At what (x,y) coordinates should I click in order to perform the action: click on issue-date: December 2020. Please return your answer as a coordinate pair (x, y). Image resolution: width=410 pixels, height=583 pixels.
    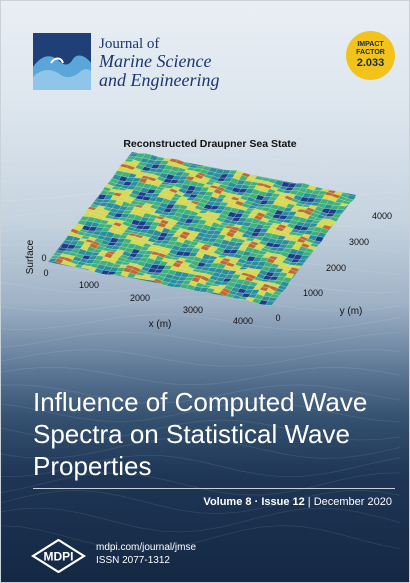
    Looking at the image, I should click on (352, 502).